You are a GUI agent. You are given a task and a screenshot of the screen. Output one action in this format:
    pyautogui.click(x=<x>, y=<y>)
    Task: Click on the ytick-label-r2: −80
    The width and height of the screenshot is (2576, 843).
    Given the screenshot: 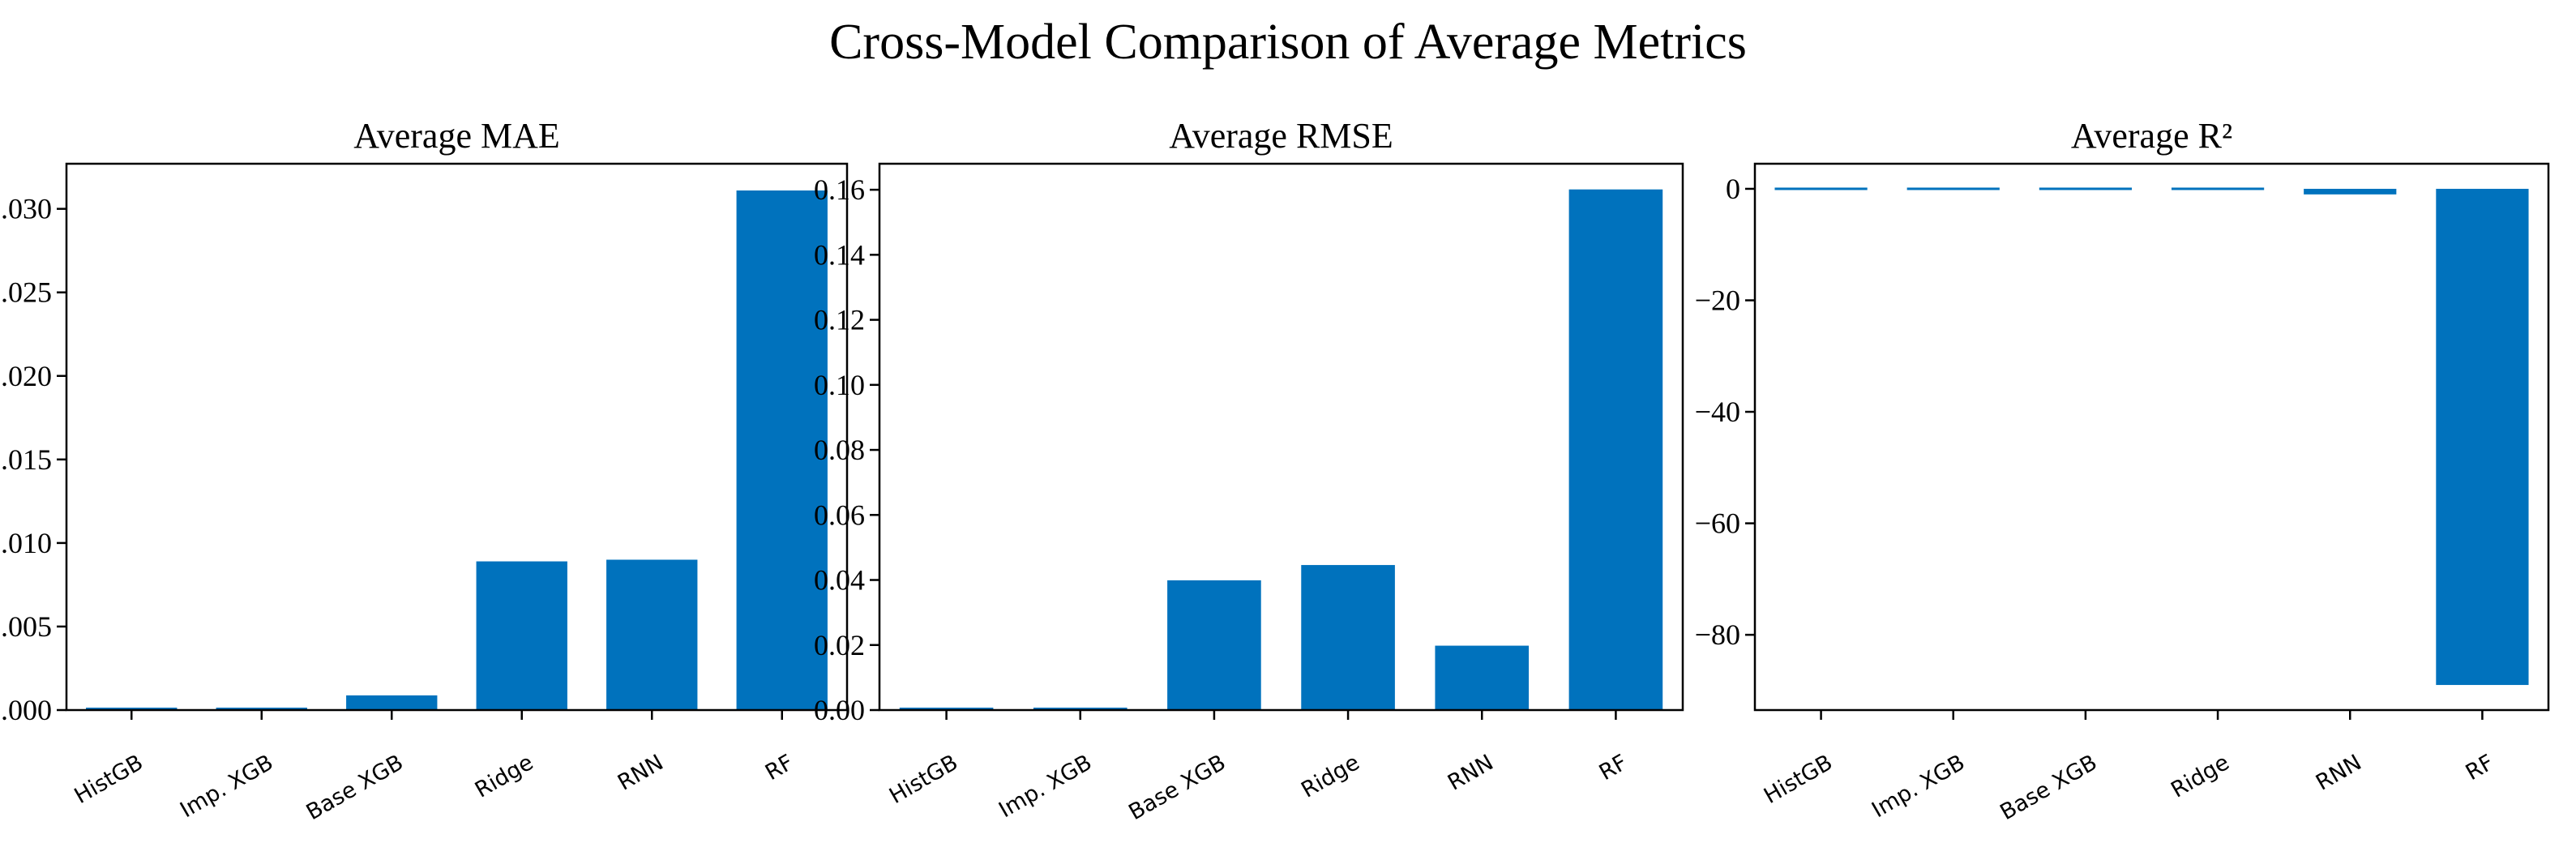 What is the action you would take?
    pyautogui.click(x=1717, y=635)
    